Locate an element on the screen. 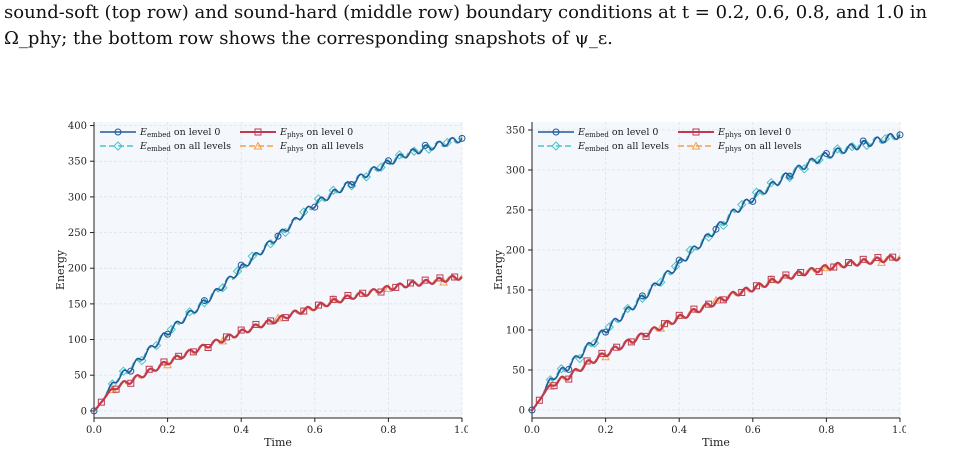  y-tick-label: 150 is located at coordinates (77, 304).